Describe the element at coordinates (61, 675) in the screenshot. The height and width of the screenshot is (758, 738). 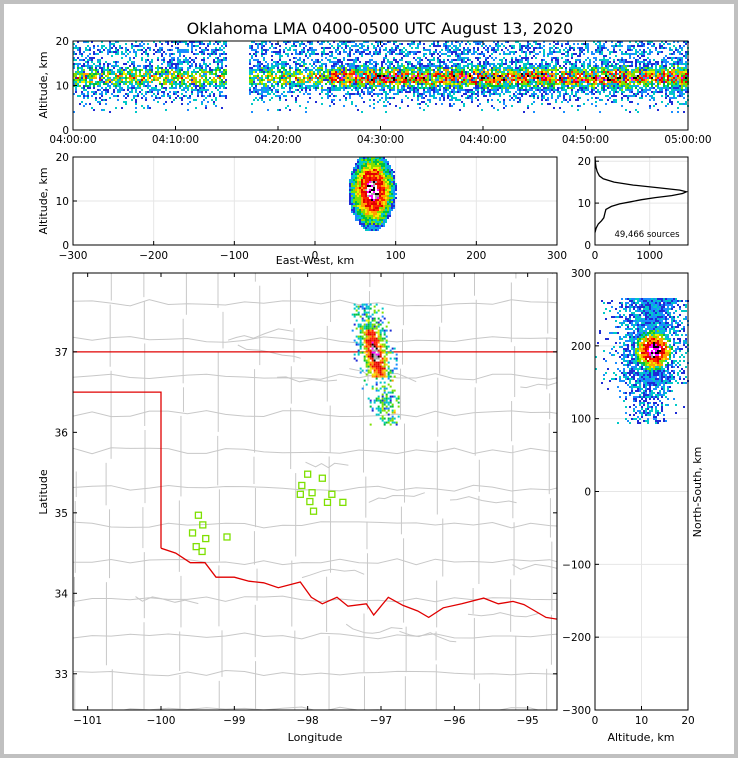
I see `map-ytick: 33` at that location.